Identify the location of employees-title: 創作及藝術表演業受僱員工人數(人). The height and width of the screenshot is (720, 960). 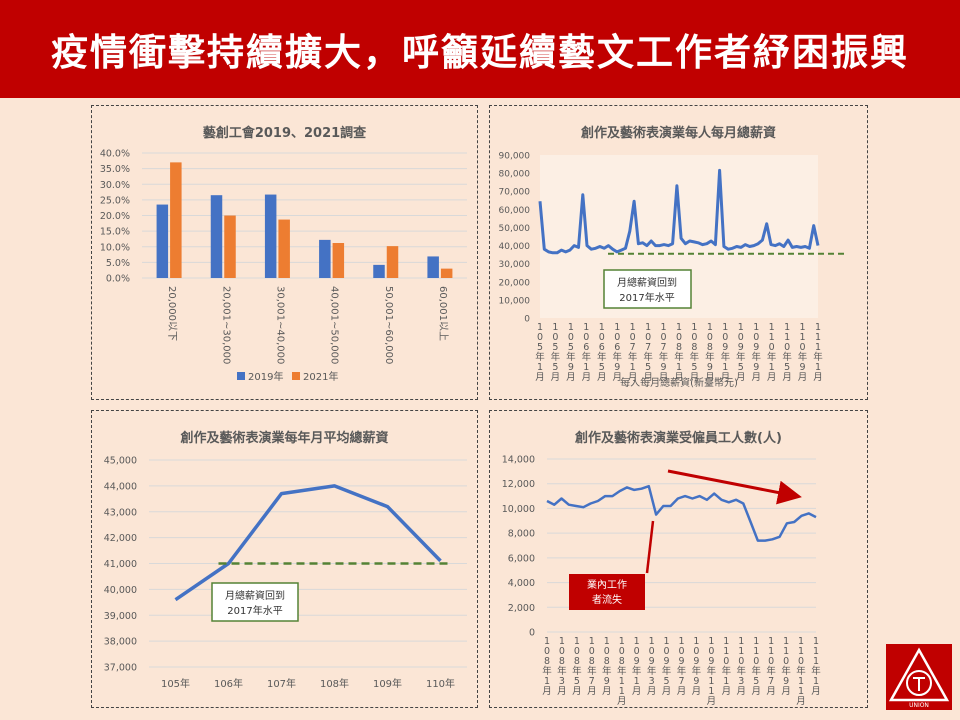
(678, 438).